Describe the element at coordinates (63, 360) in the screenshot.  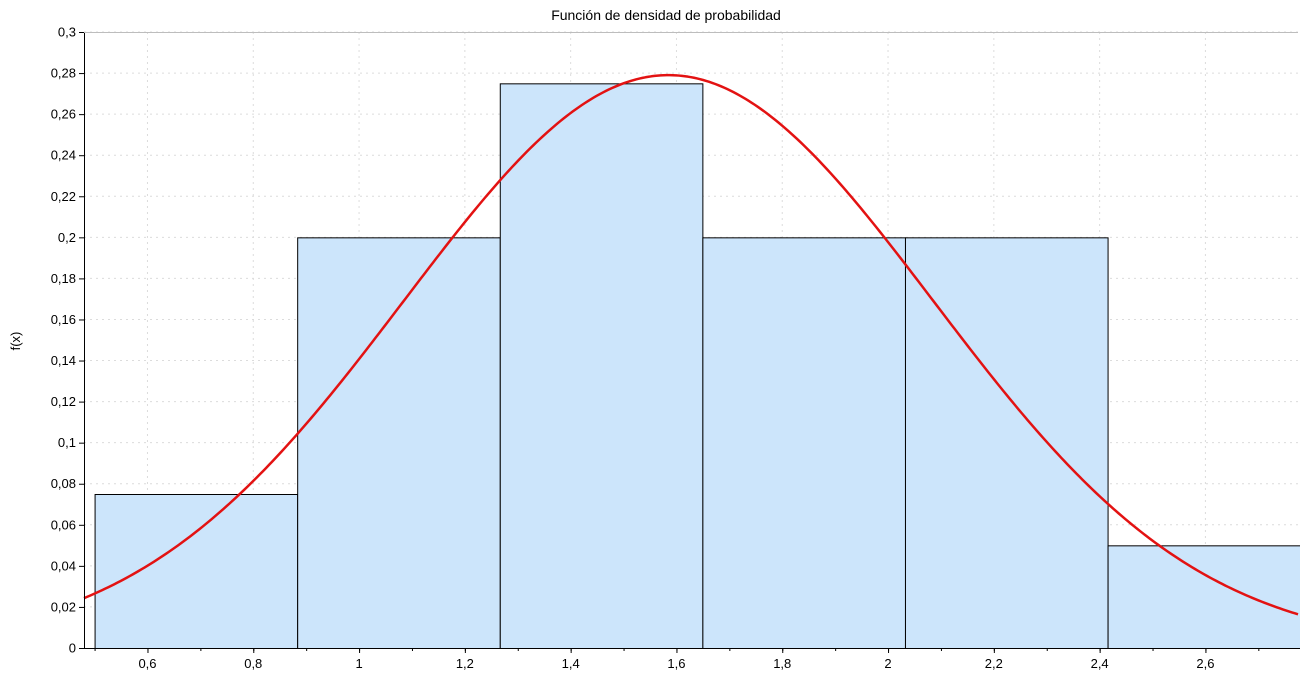
I see `y-tick-label-7: 0,14` at that location.